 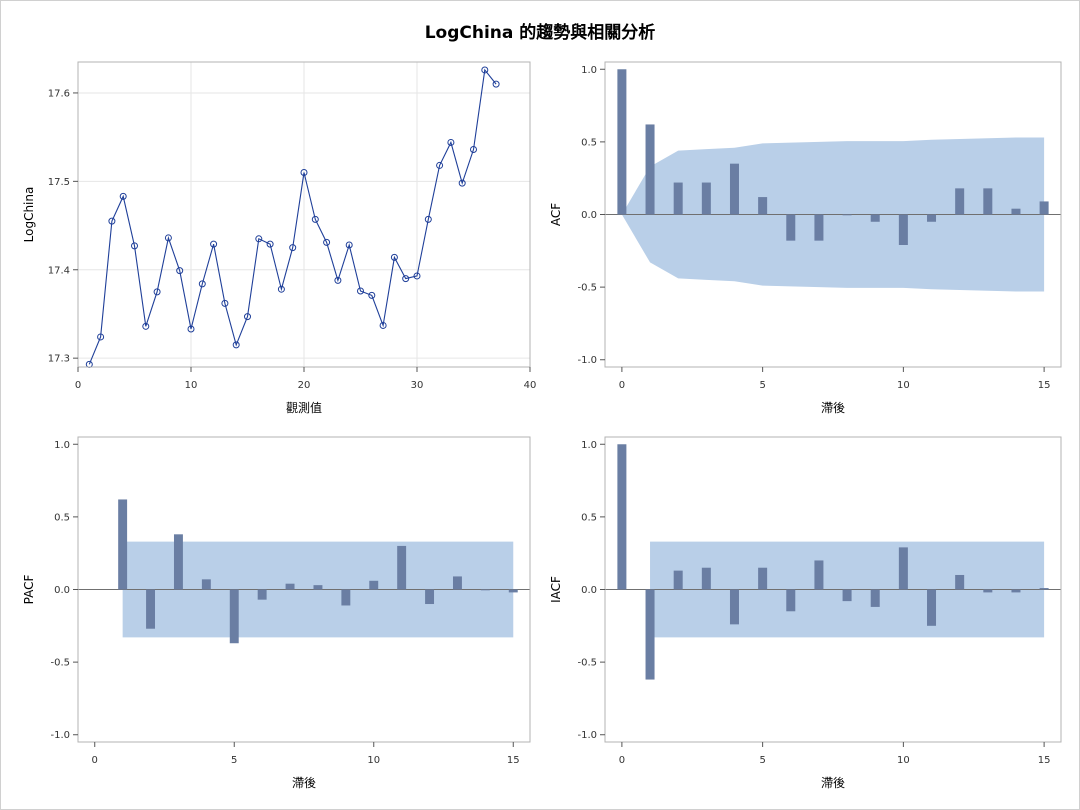 What do you see at coordinates (556, 589) in the screenshot?
I see `y-axis-label: IACF` at bounding box center [556, 589].